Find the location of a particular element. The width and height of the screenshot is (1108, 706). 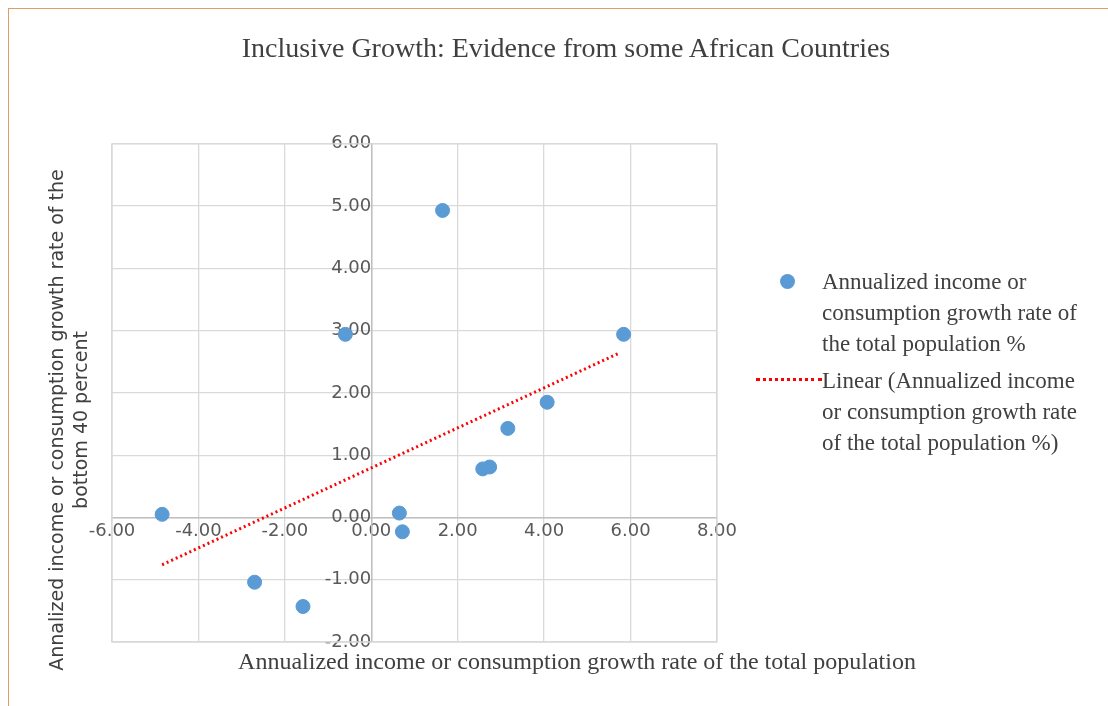

y-tick-label: -2.00 is located at coordinates (348, 640).